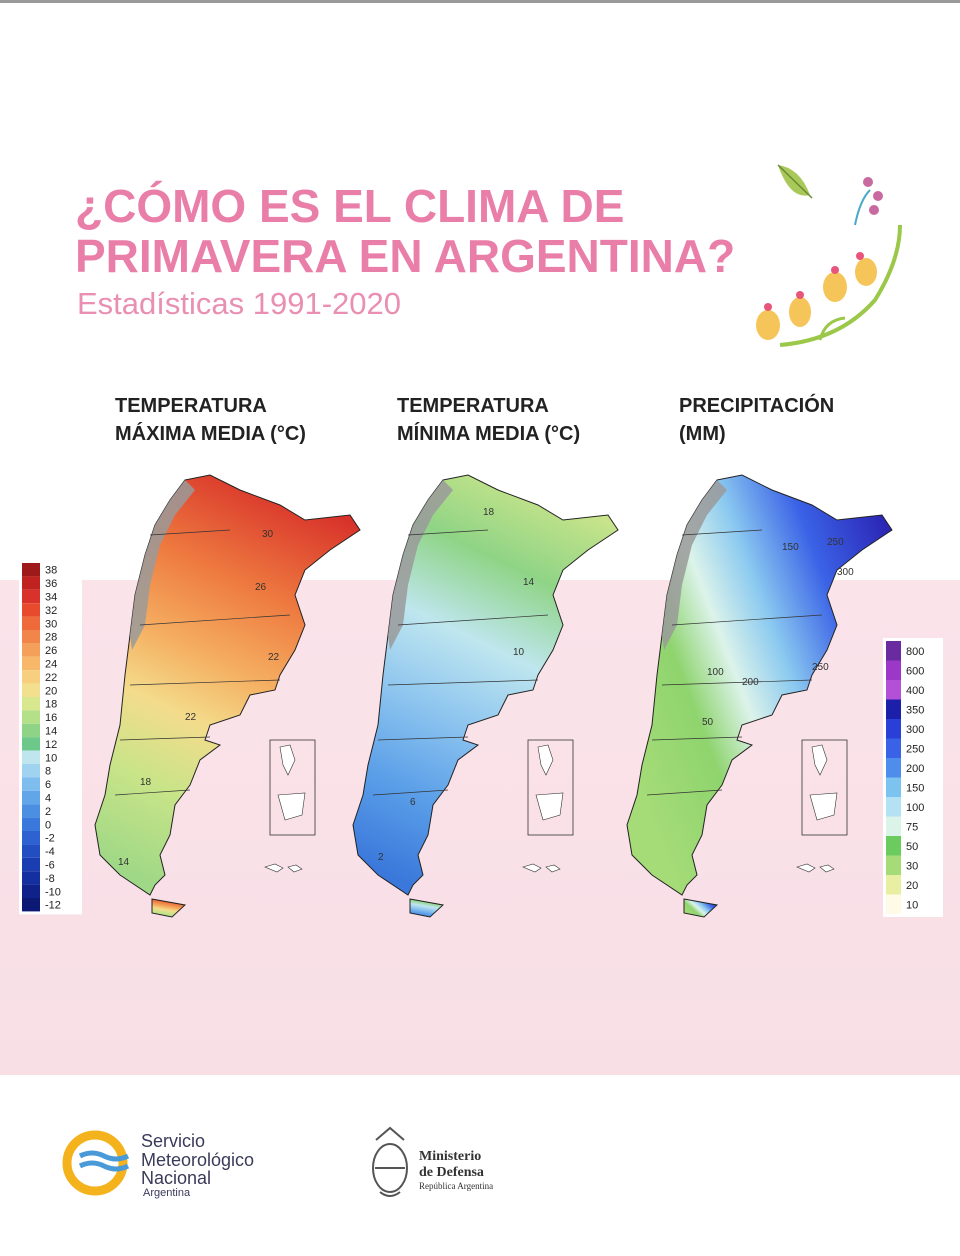 The height and width of the screenshot is (1256, 960). What do you see at coordinates (915, 769) in the screenshot?
I see `legend-label: 200` at bounding box center [915, 769].